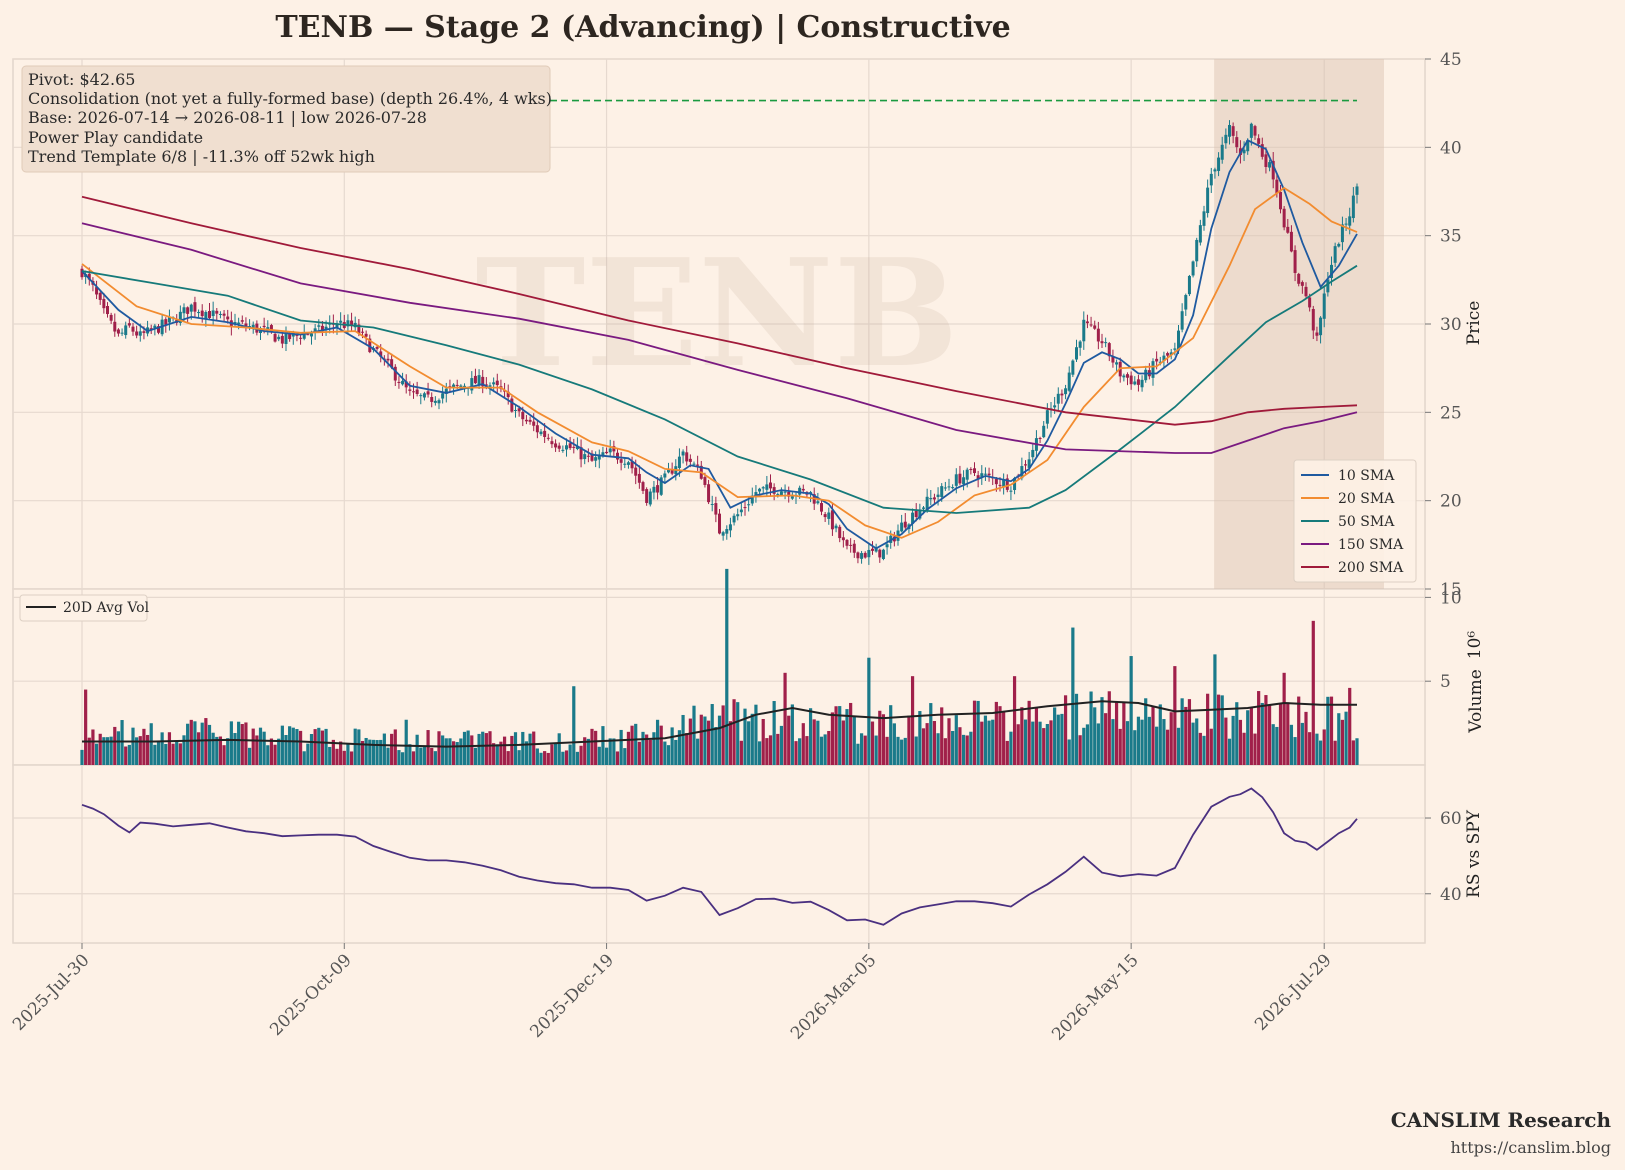 This screenshot has width=1625, height=1170. What do you see at coordinates (1371, 568) in the screenshot?
I see `legend-label: 200 SMA` at bounding box center [1371, 568].